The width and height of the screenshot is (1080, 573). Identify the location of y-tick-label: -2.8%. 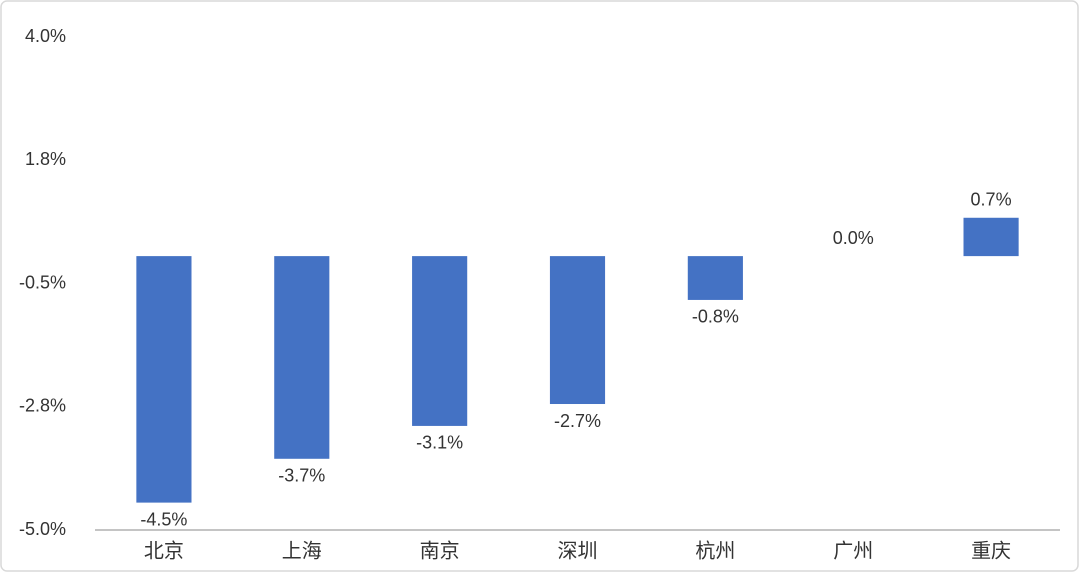
(42, 406).